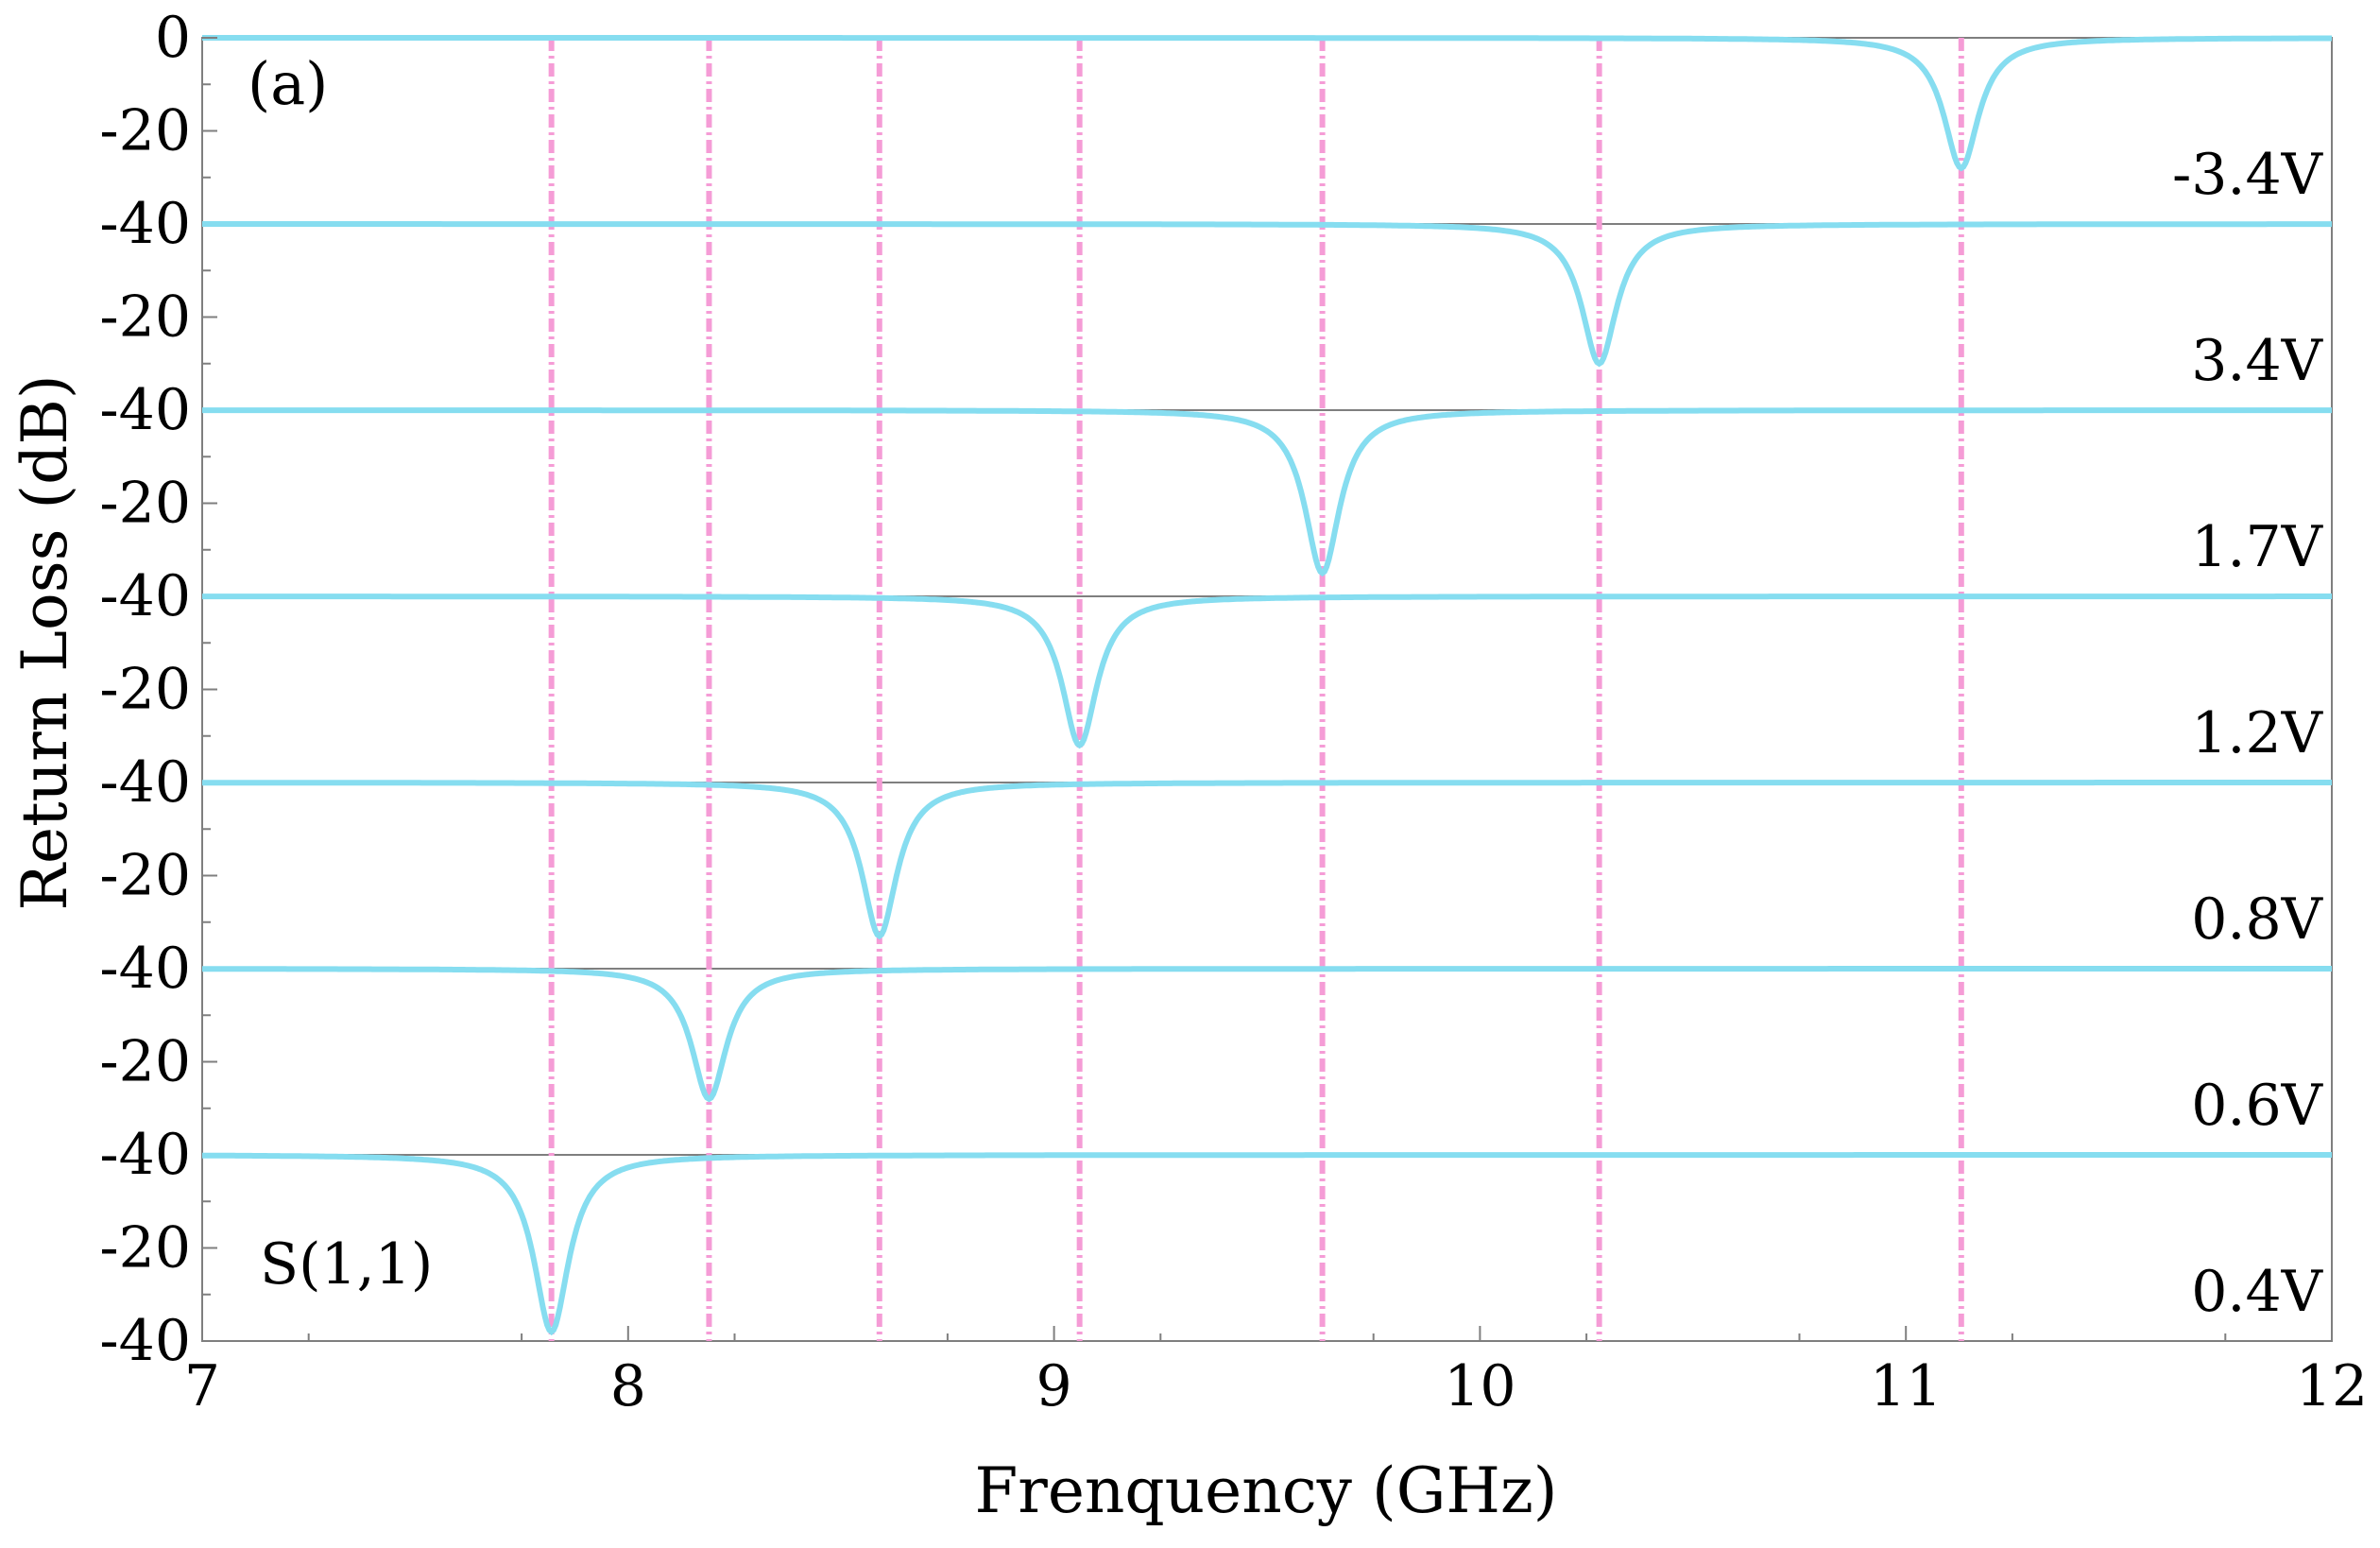 Image resolution: width=2380 pixels, height=1548 pixels. Describe the element at coordinates (628, 1386) in the screenshot. I see `x-tick-label: 8` at that location.